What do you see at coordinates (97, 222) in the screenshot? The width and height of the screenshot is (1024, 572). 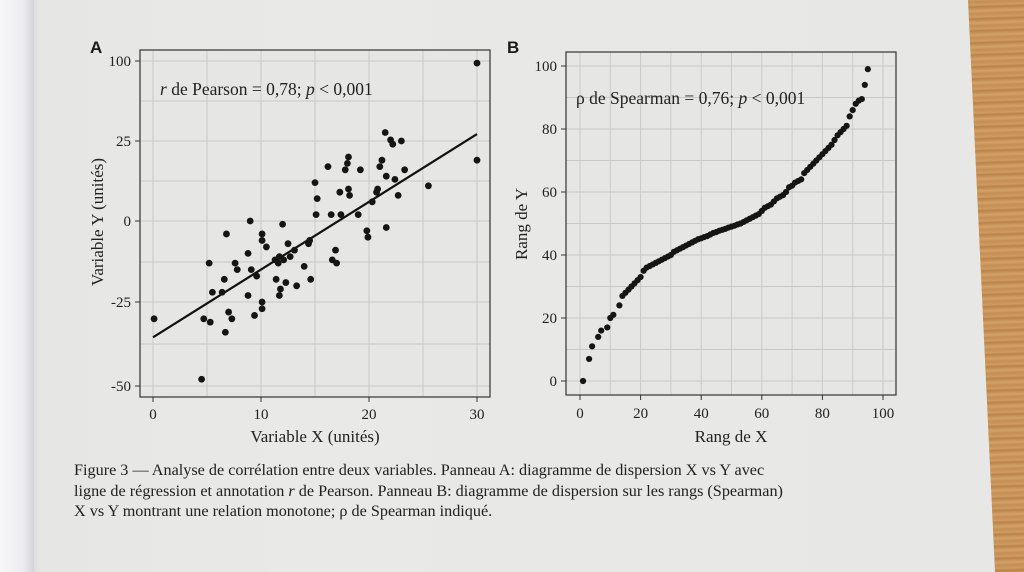 I see `y-axis-label-a: Variable Y (unités)` at bounding box center [97, 222].